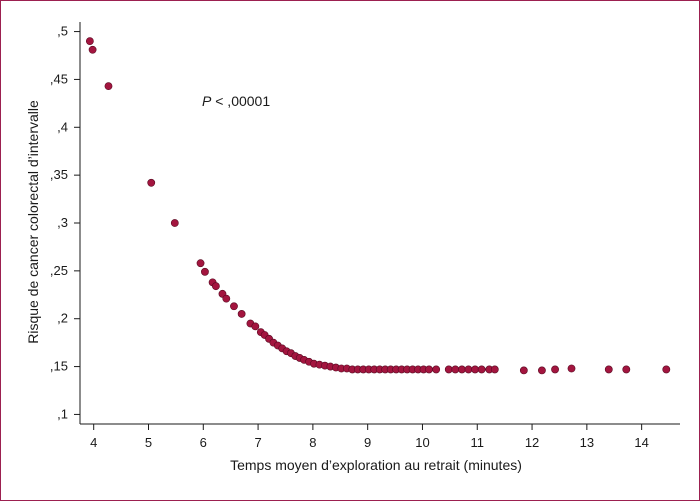 Image resolution: width=700 pixels, height=501 pixels. Describe the element at coordinates (62, 413) in the screenshot. I see `y-tick-label: ,1` at that location.